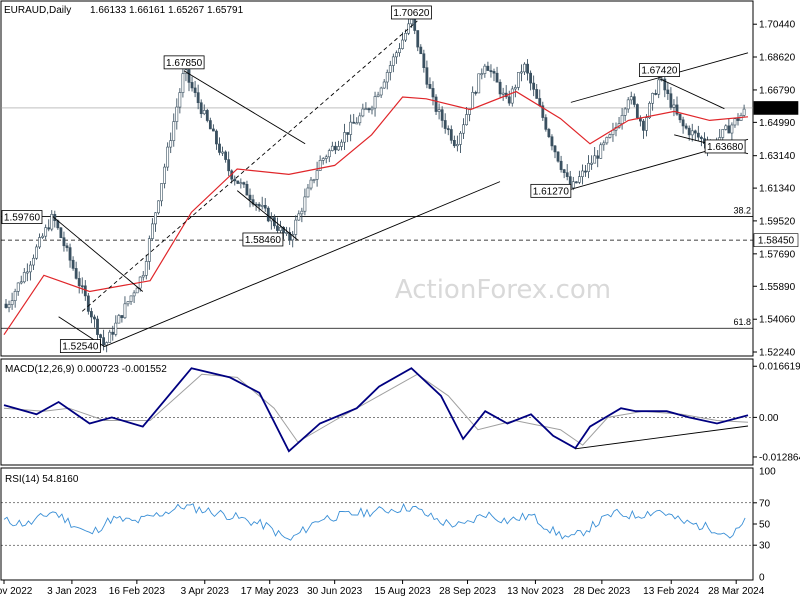 The image size is (800, 600). What do you see at coordinates (777, 353) in the screenshot?
I see `price-tick-label: 1.52240` at bounding box center [777, 353].